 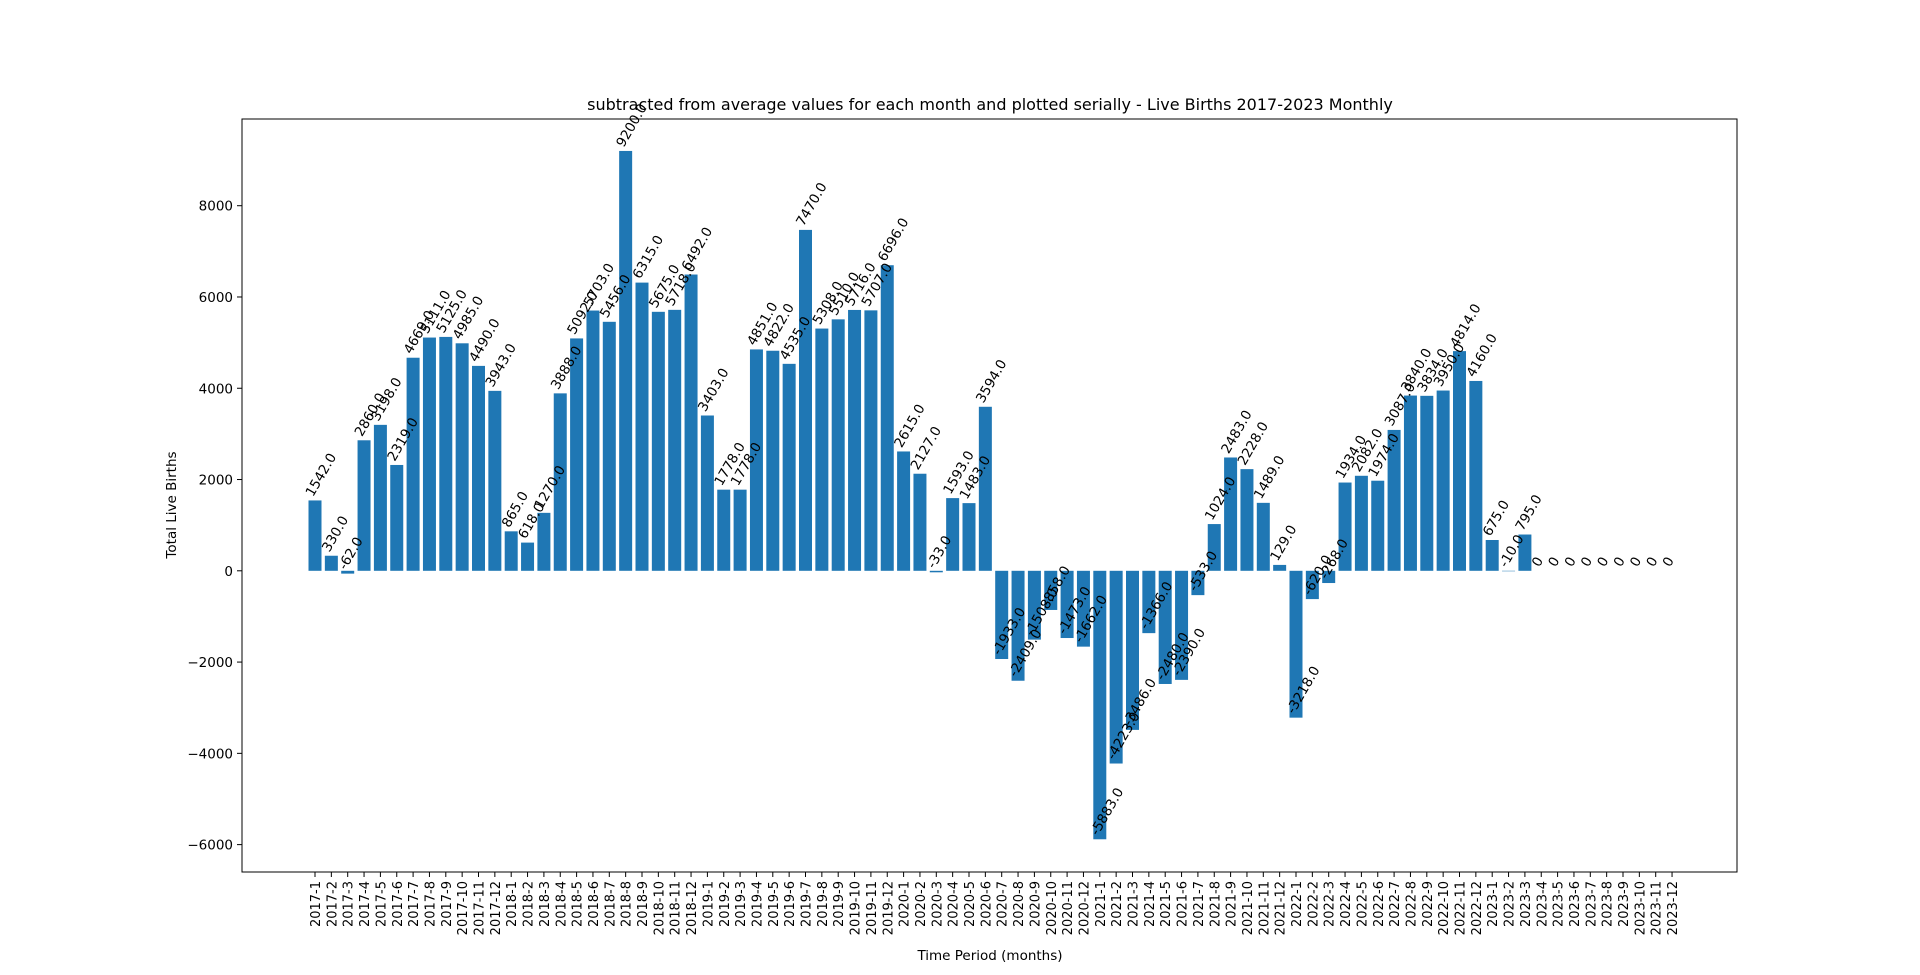 What do you see at coordinates (1608, 904) in the screenshot?
I see `x-tick-label: 2023-8` at bounding box center [1608, 904].